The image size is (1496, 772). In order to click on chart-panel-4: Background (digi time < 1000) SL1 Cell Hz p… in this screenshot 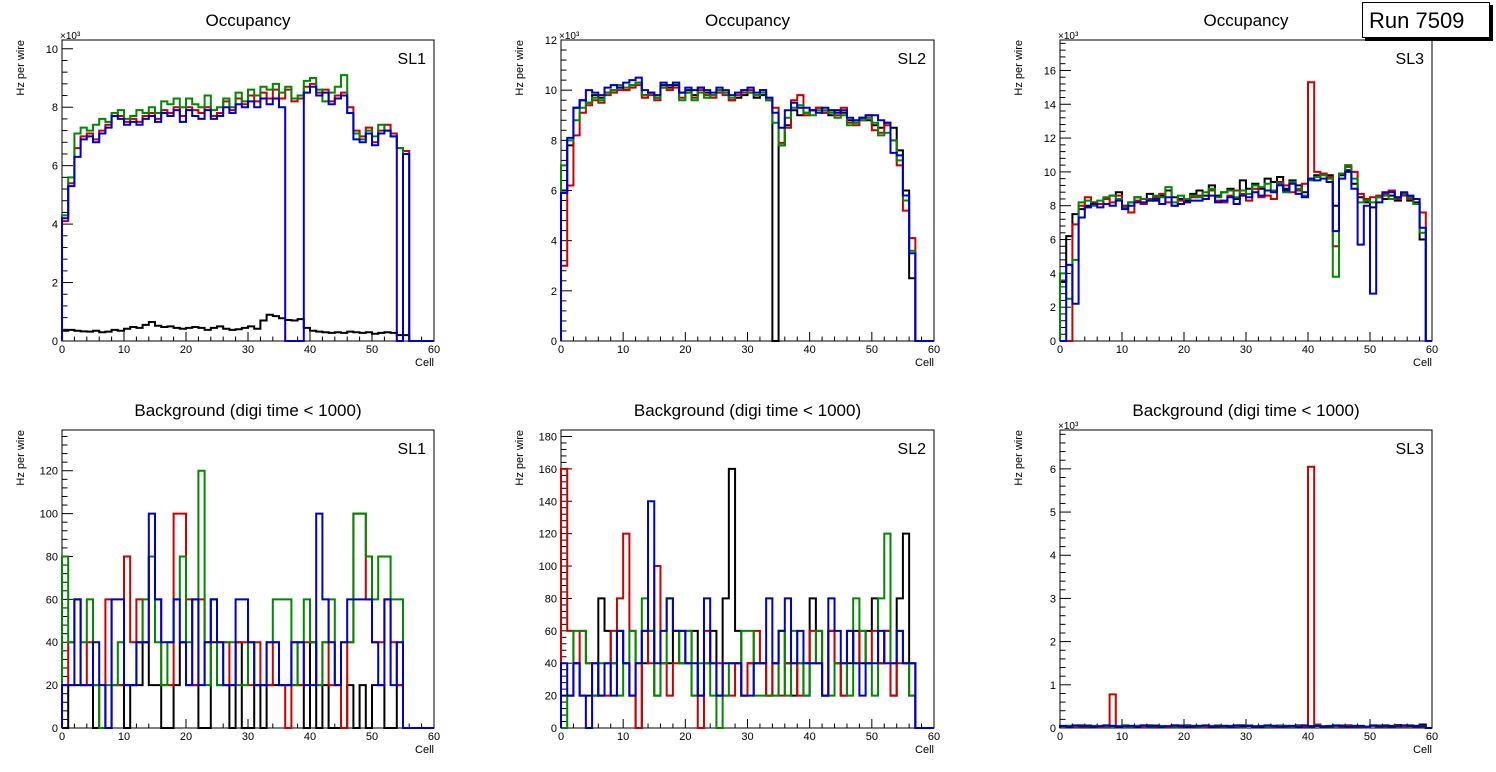, I will do `click(227, 578)`.